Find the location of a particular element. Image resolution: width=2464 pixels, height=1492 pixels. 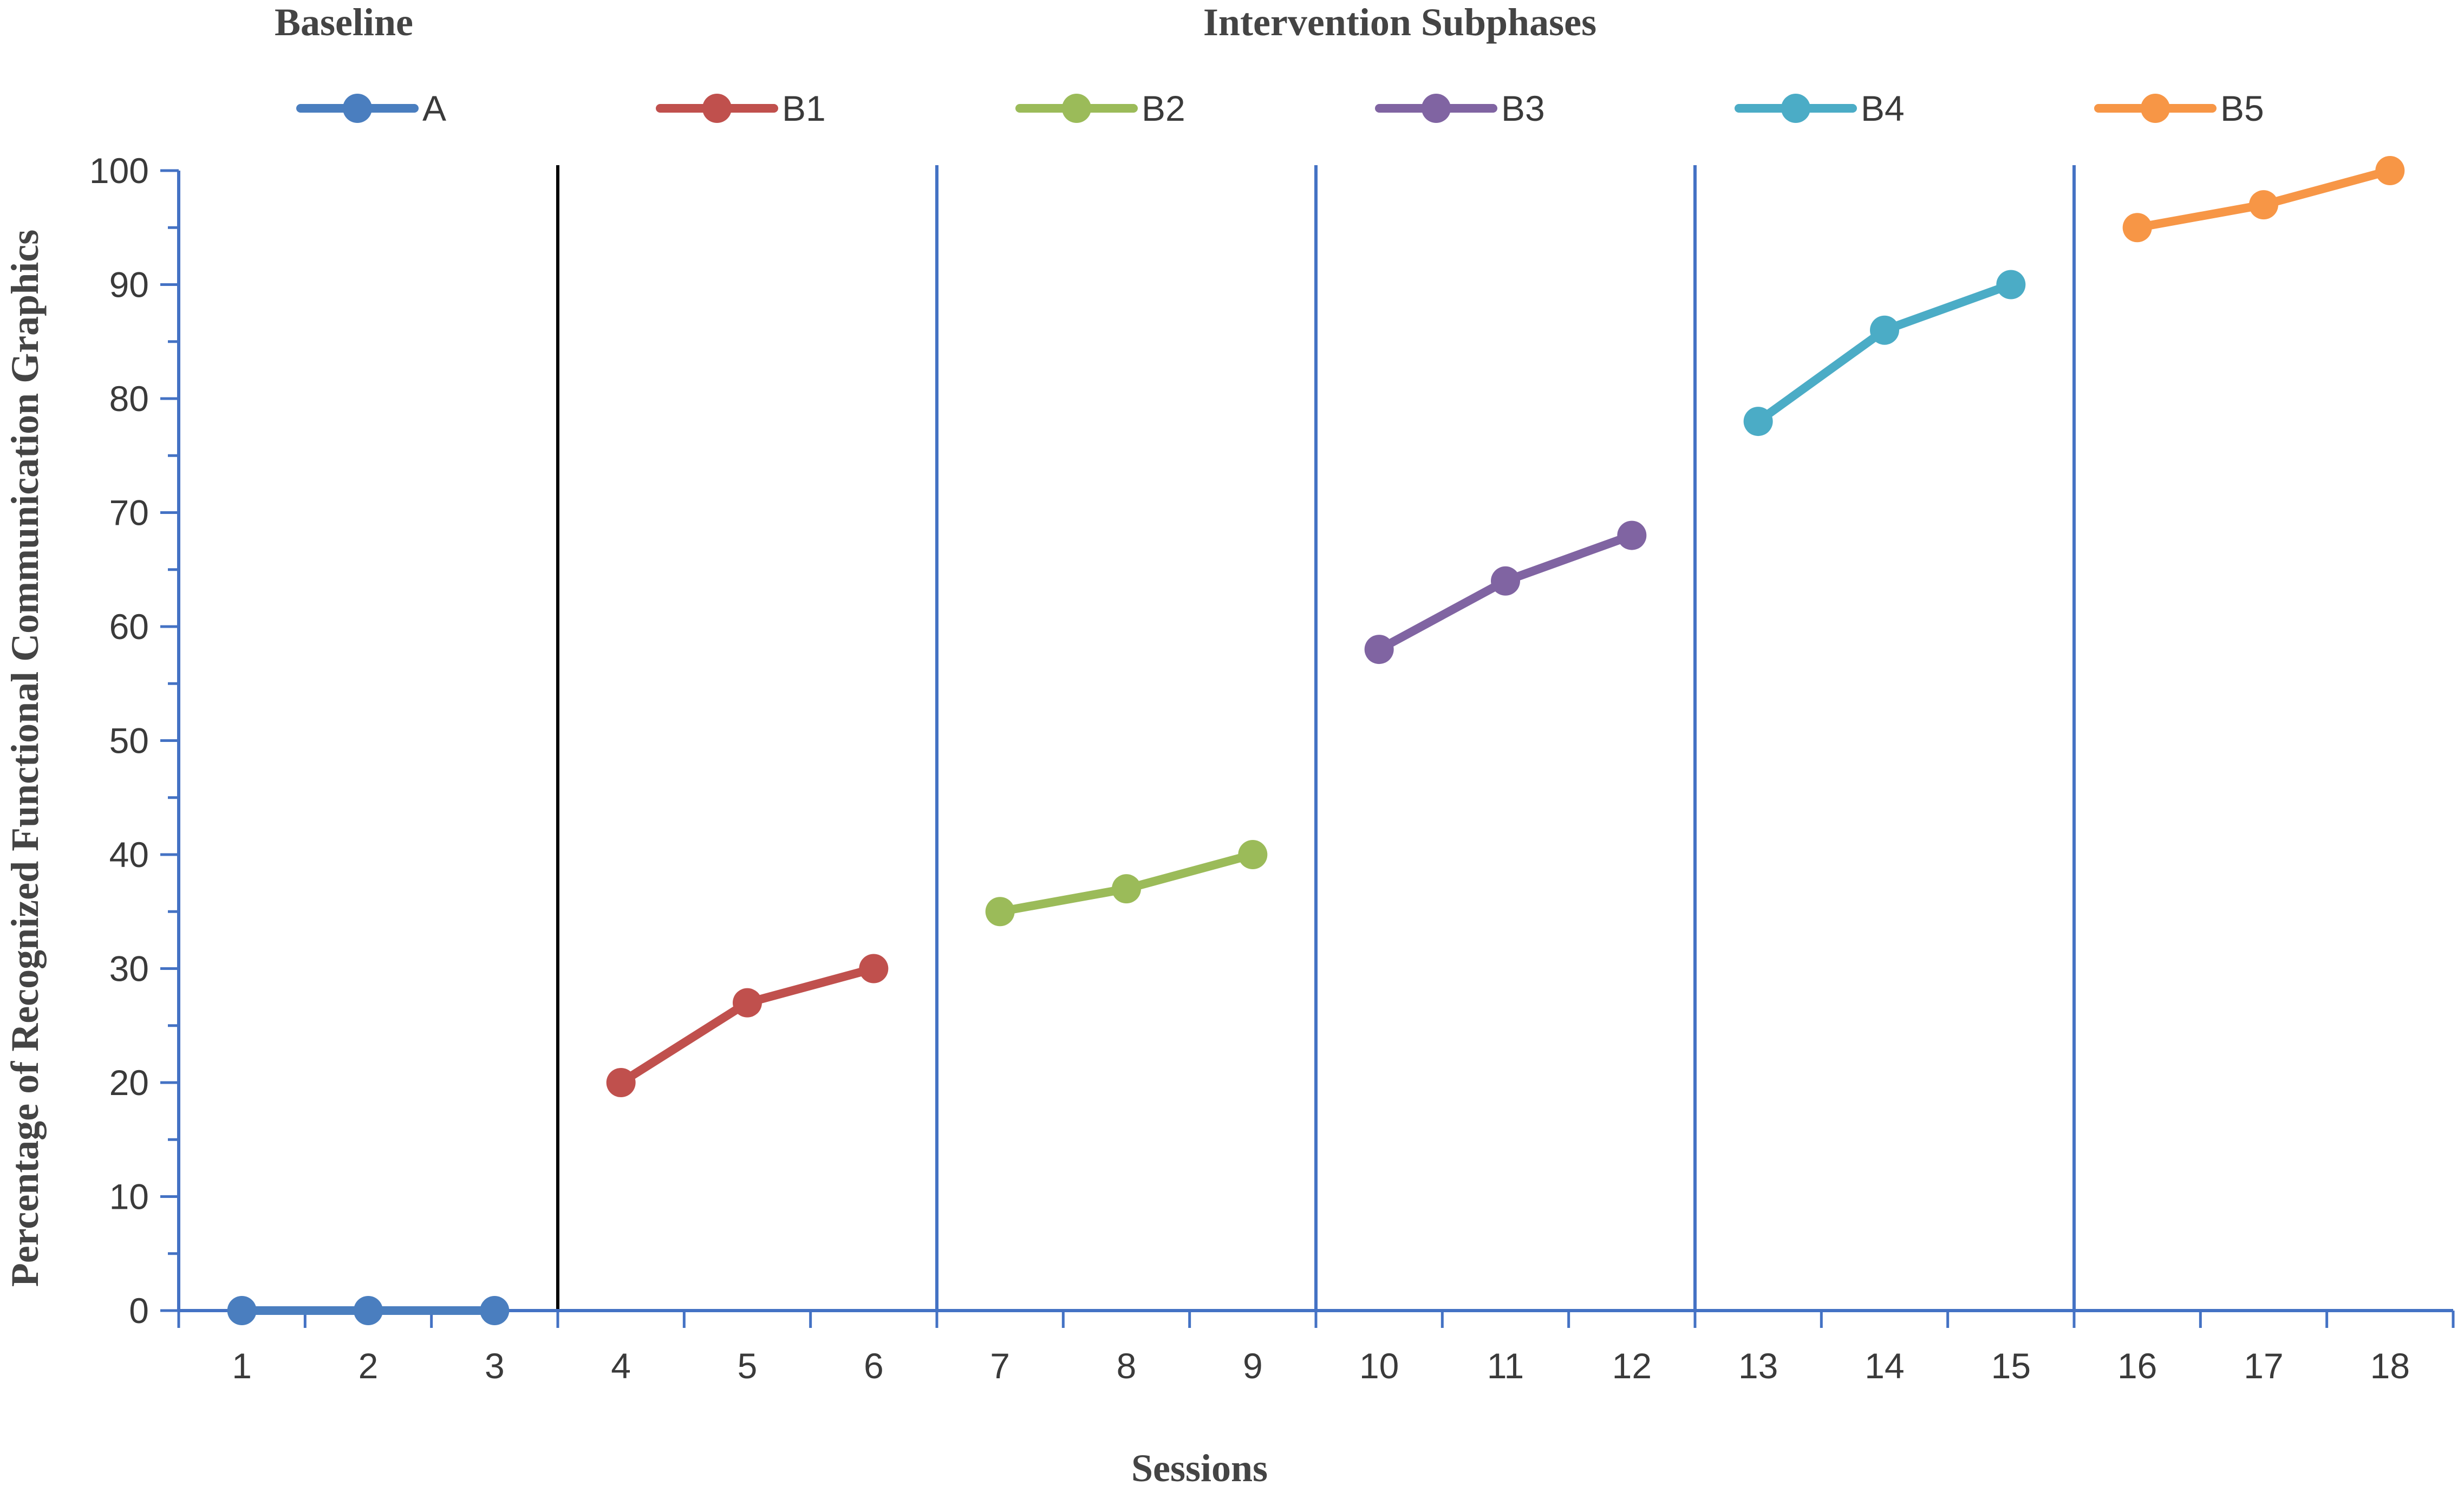

legend-item-b4: B4 is located at coordinates (1820, 108).